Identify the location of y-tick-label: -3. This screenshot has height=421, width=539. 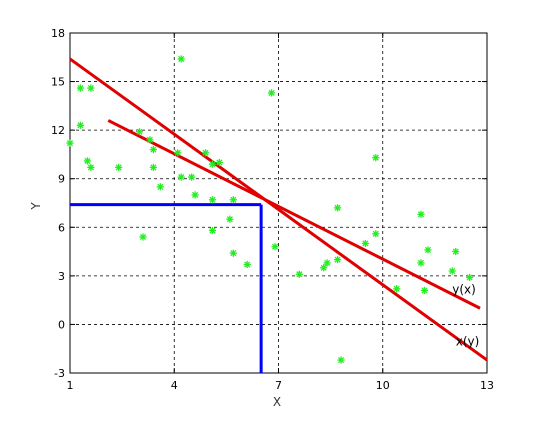
(59, 373).